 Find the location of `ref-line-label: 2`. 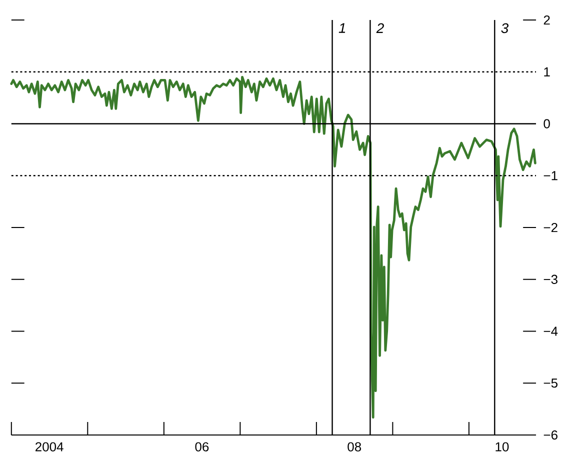

ref-line-label: 2 is located at coordinates (380, 28).